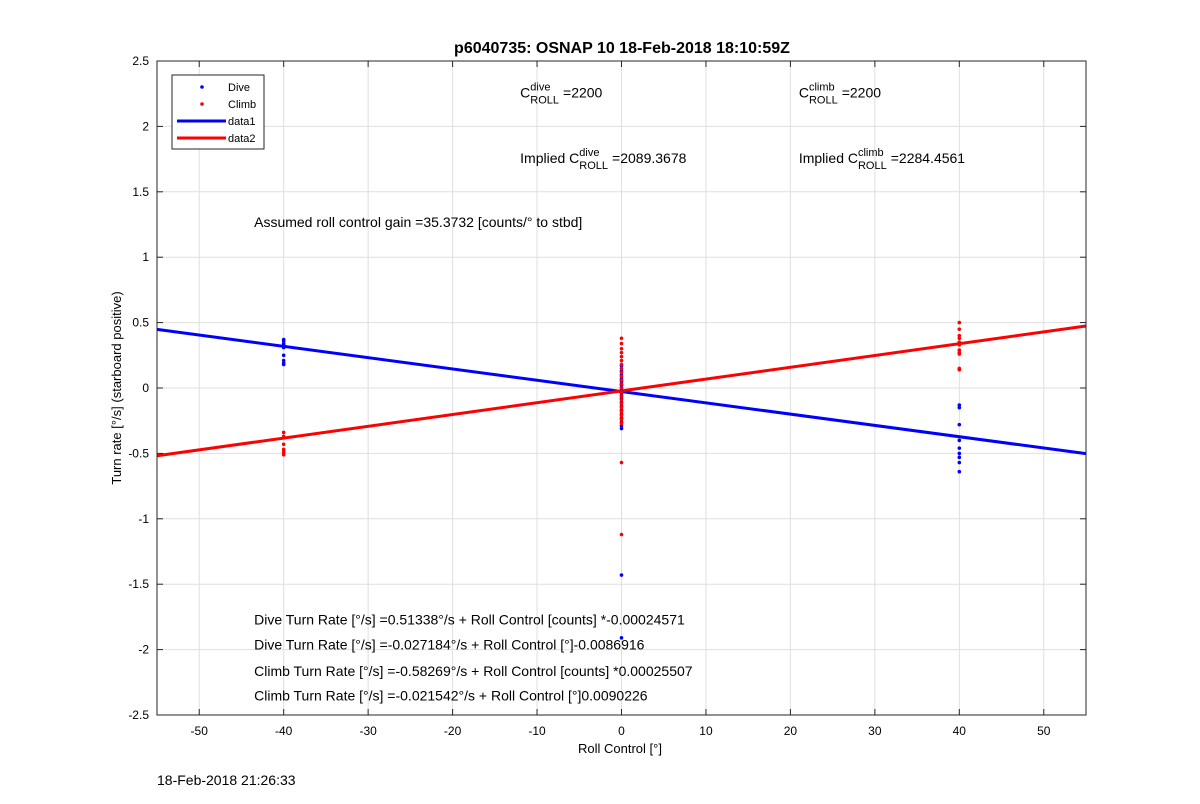 This screenshot has width=1200, height=804. What do you see at coordinates (239, 88) in the screenshot?
I see `legend-label: Dive` at bounding box center [239, 88].